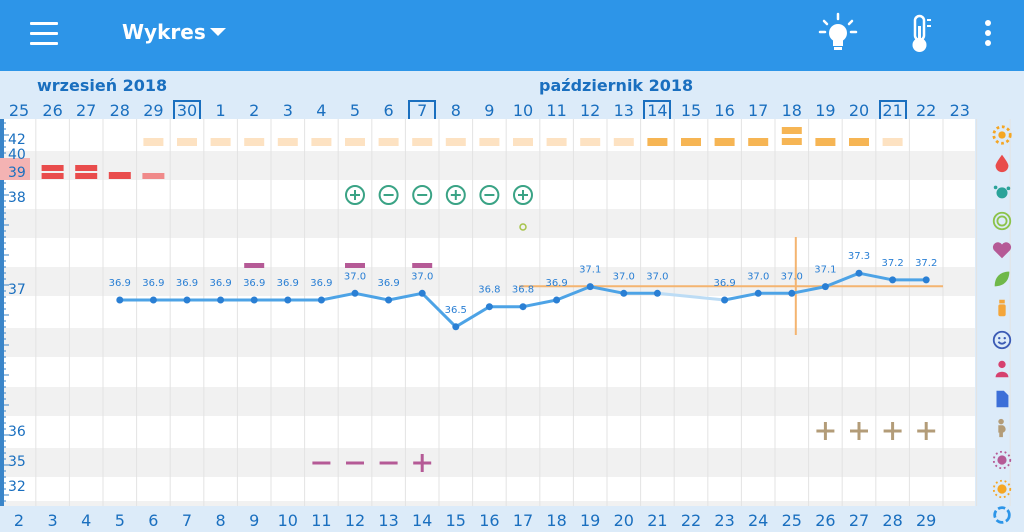 Image resolution: width=1024 pixels, height=532 pixels. Describe the element at coordinates (1002, 515) in the screenshot. I see `cycle-icon` at that location.